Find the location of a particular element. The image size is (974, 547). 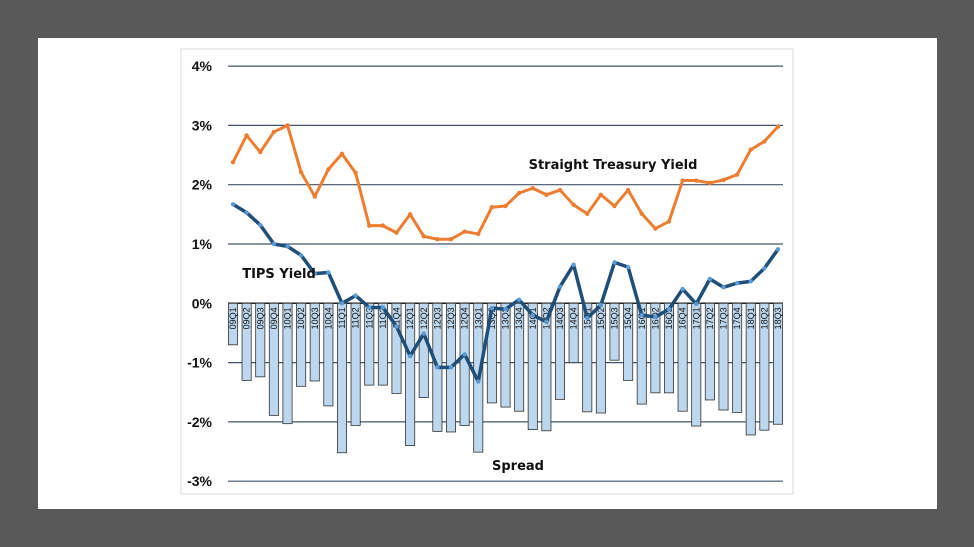

x-tick-label: 10Q1 is located at coordinates (288, 318).